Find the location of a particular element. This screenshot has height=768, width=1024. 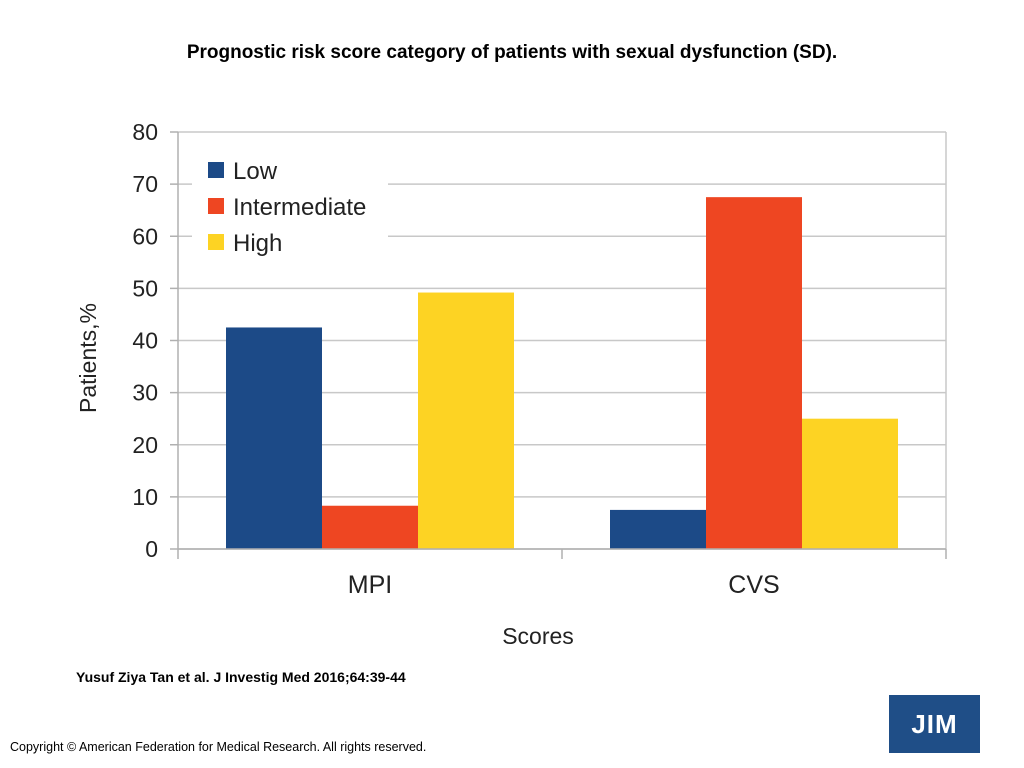

bar-mpi-low is located at coordinates (274, 438).